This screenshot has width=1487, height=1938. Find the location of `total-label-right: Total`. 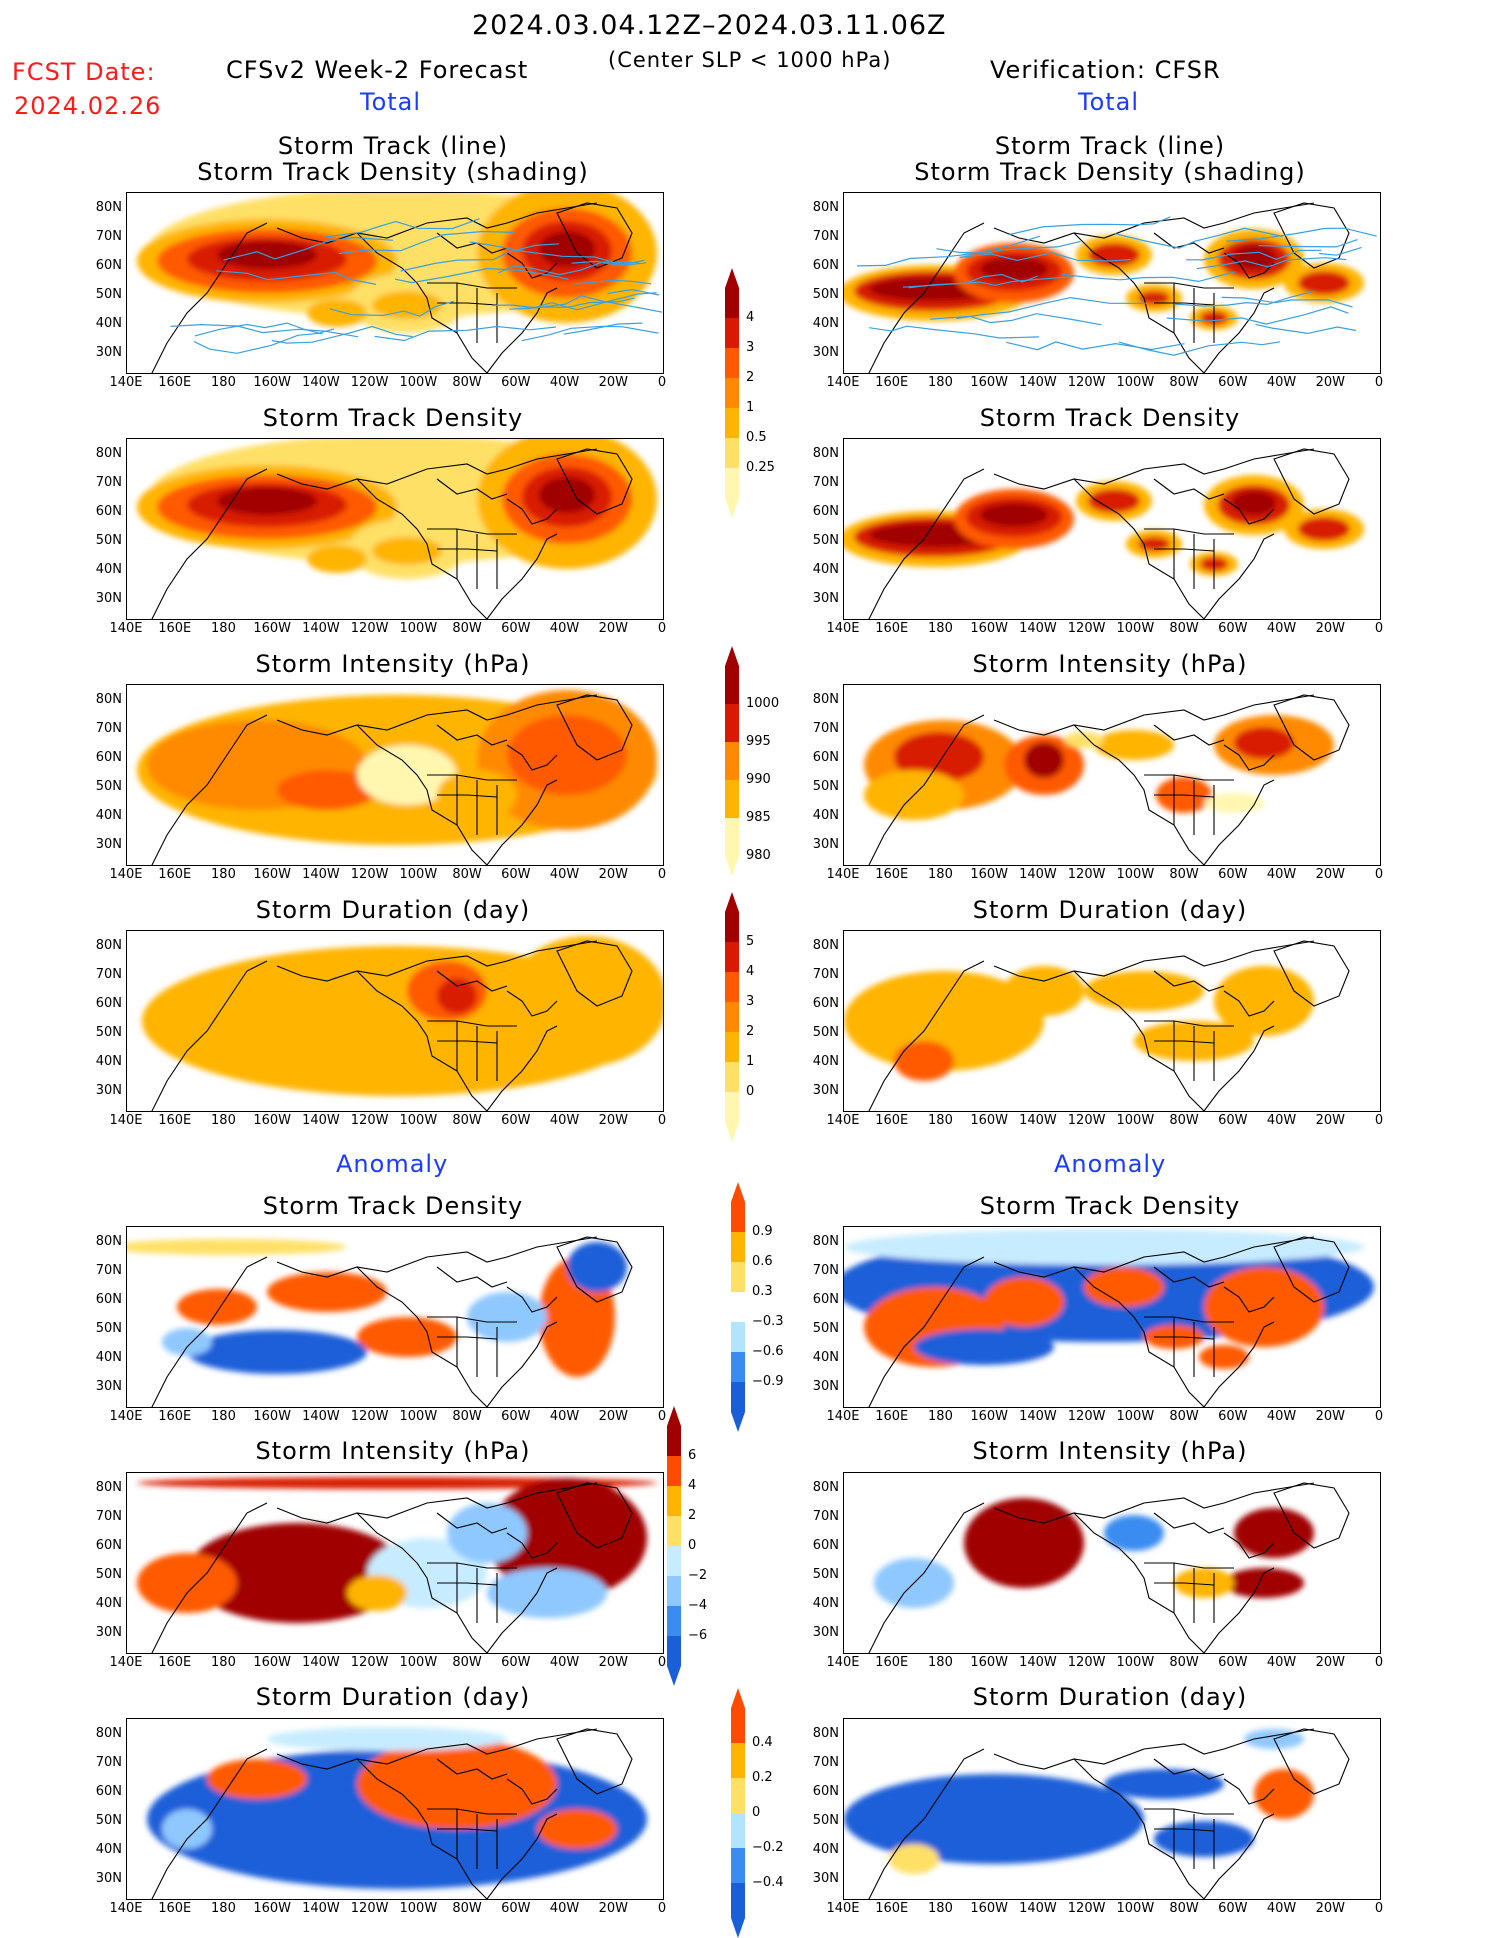

total-label-right: Total is located at coordinates (1109, 102).